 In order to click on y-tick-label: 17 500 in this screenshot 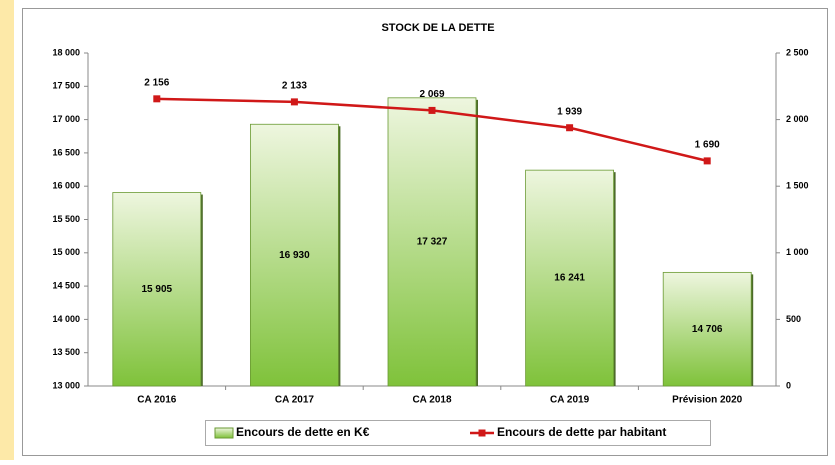, I will do `click(66, 86)`.